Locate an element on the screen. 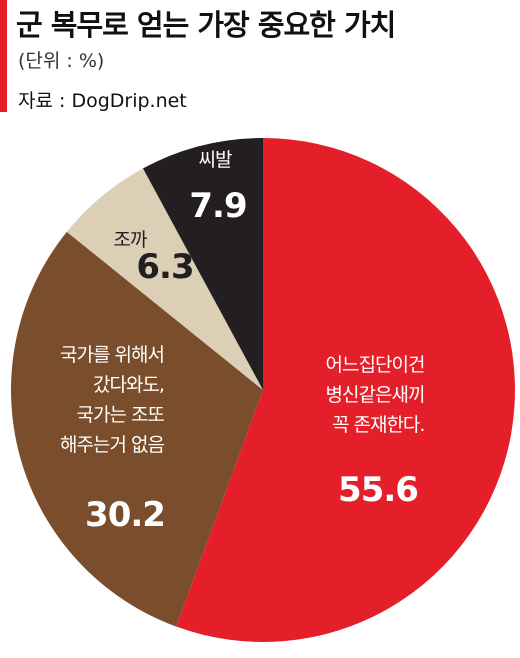  slice-label: 씨발 is located at coordinates (215, 160).